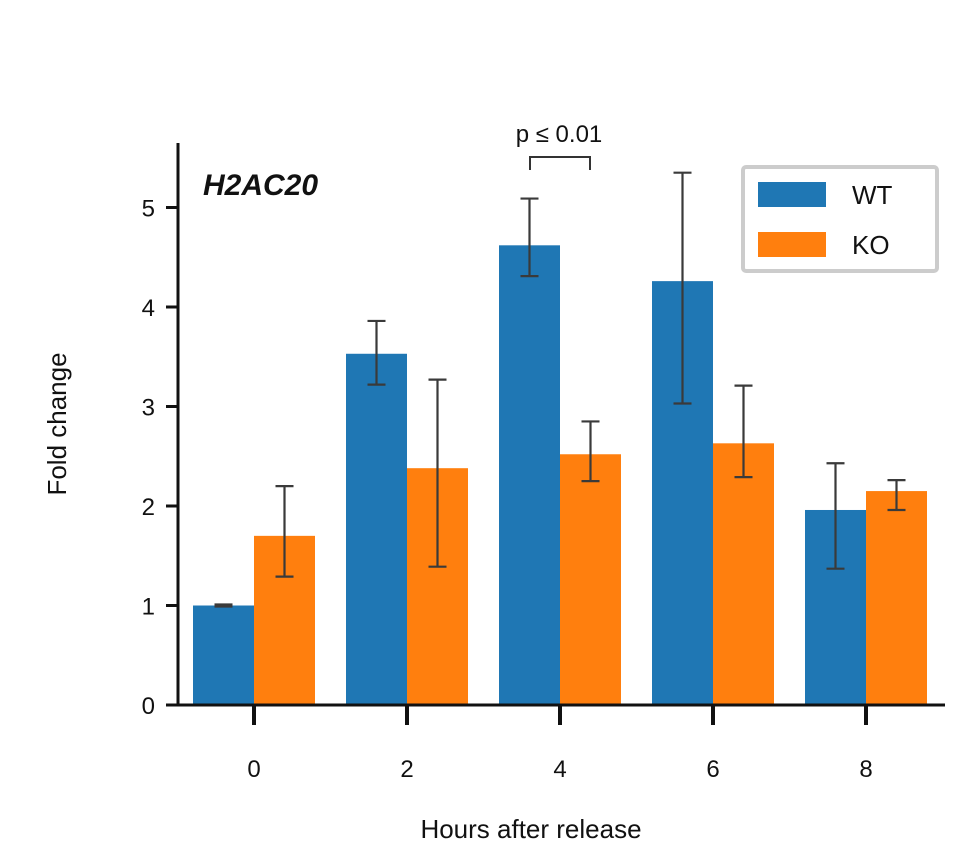 The image size is (979, 859). What do you see at coordinates (840, 219) in the screenshot?
I see `legend: WT KO` at bounding box center [840, 219].